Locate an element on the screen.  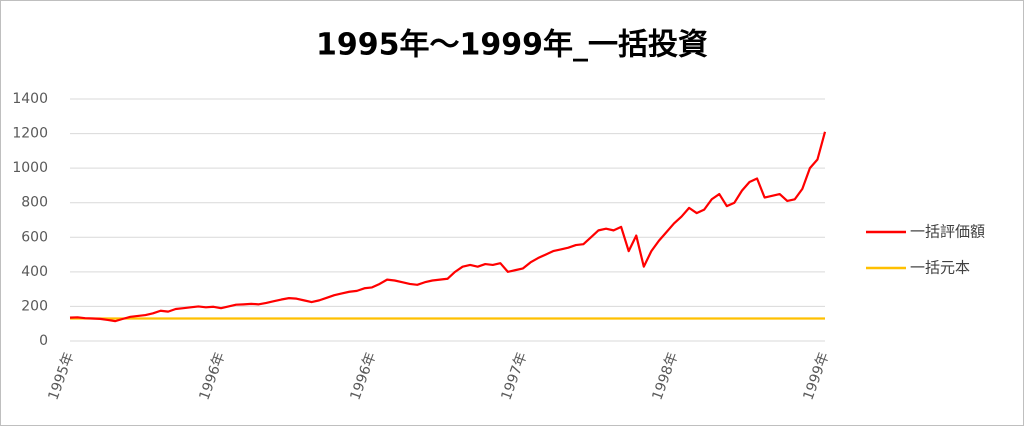
legend-label: 一括評価額 is located at coordinates (947, 232).